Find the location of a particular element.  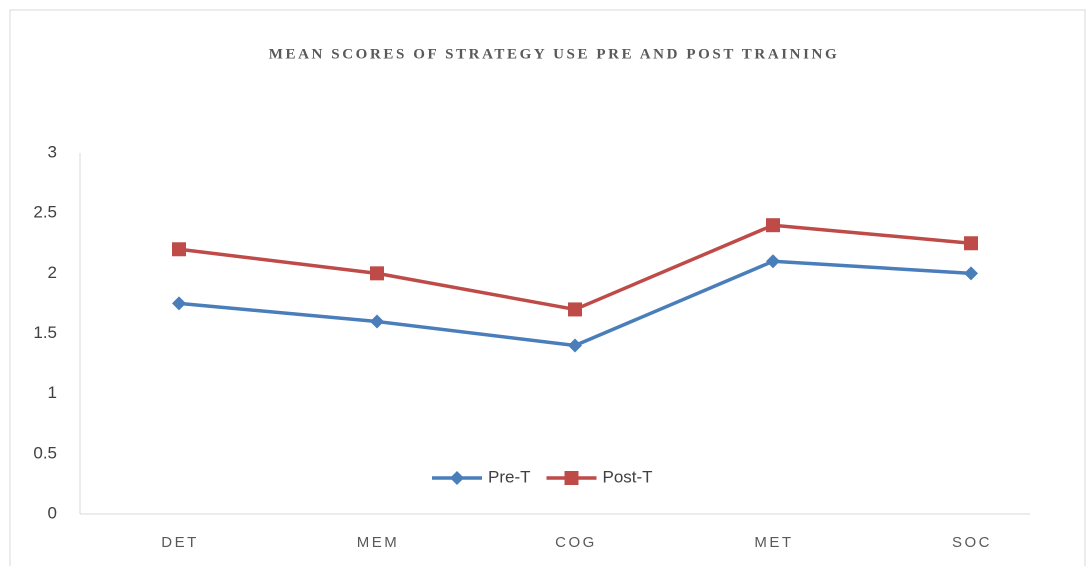

x-tick-label: COG is located at coordinates (576, 542).